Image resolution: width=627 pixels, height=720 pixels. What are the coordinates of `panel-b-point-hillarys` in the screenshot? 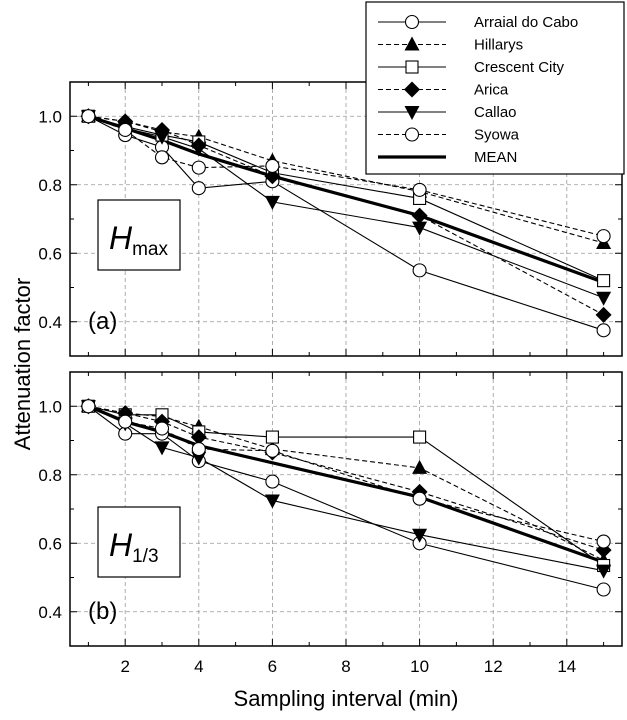 It's located at (420, 466).